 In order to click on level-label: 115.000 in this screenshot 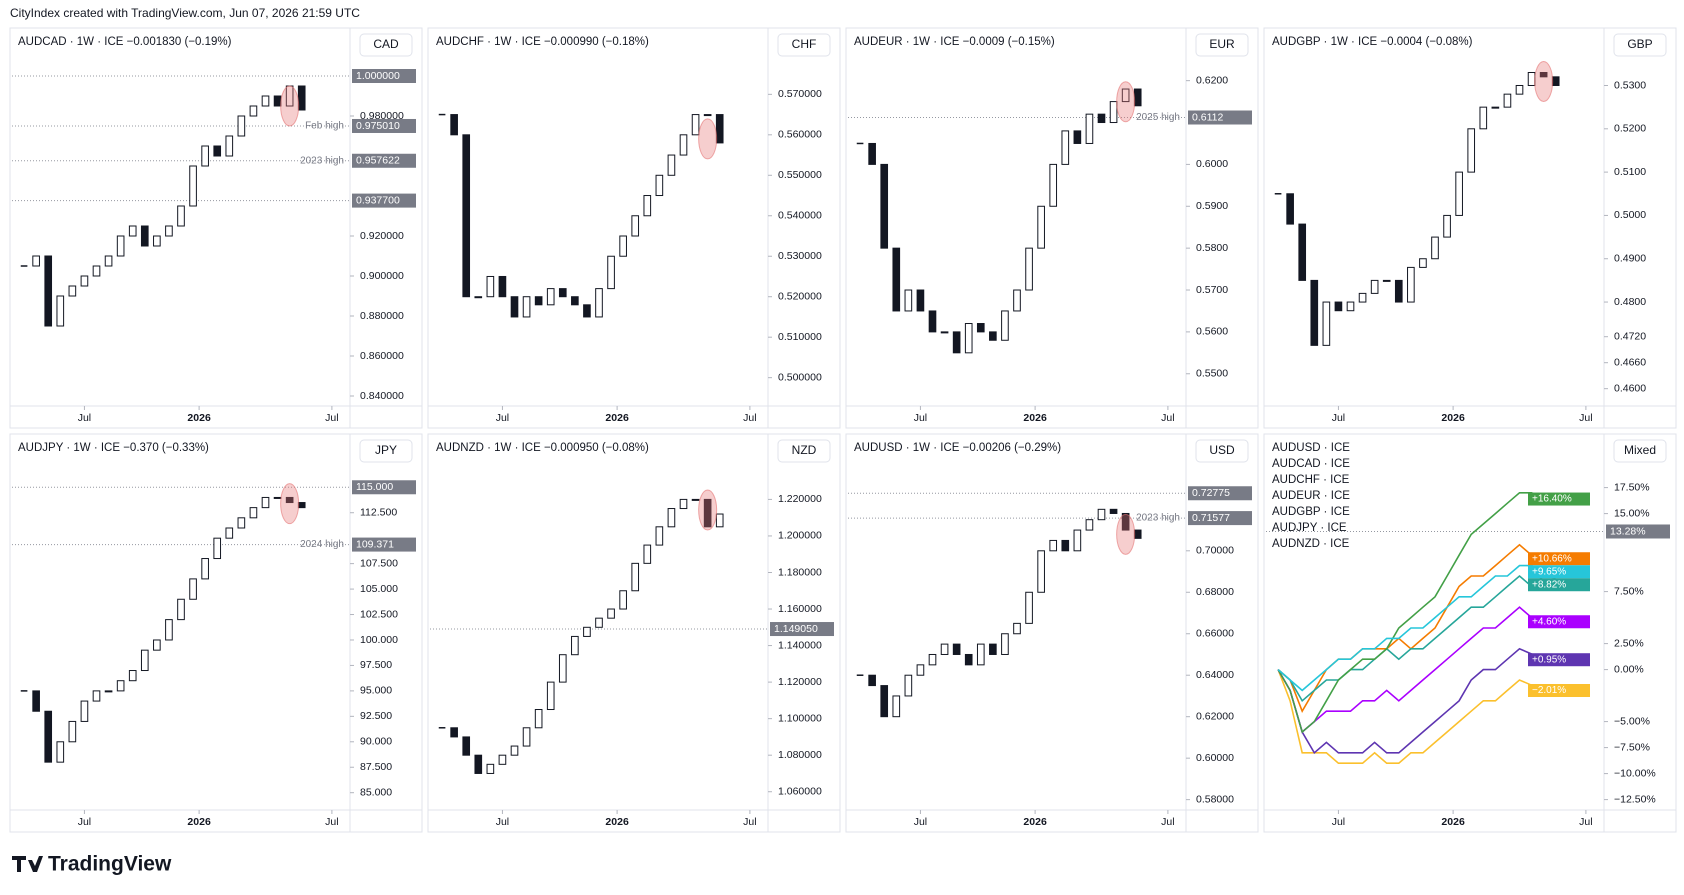, I will do `click(374, 487)`.